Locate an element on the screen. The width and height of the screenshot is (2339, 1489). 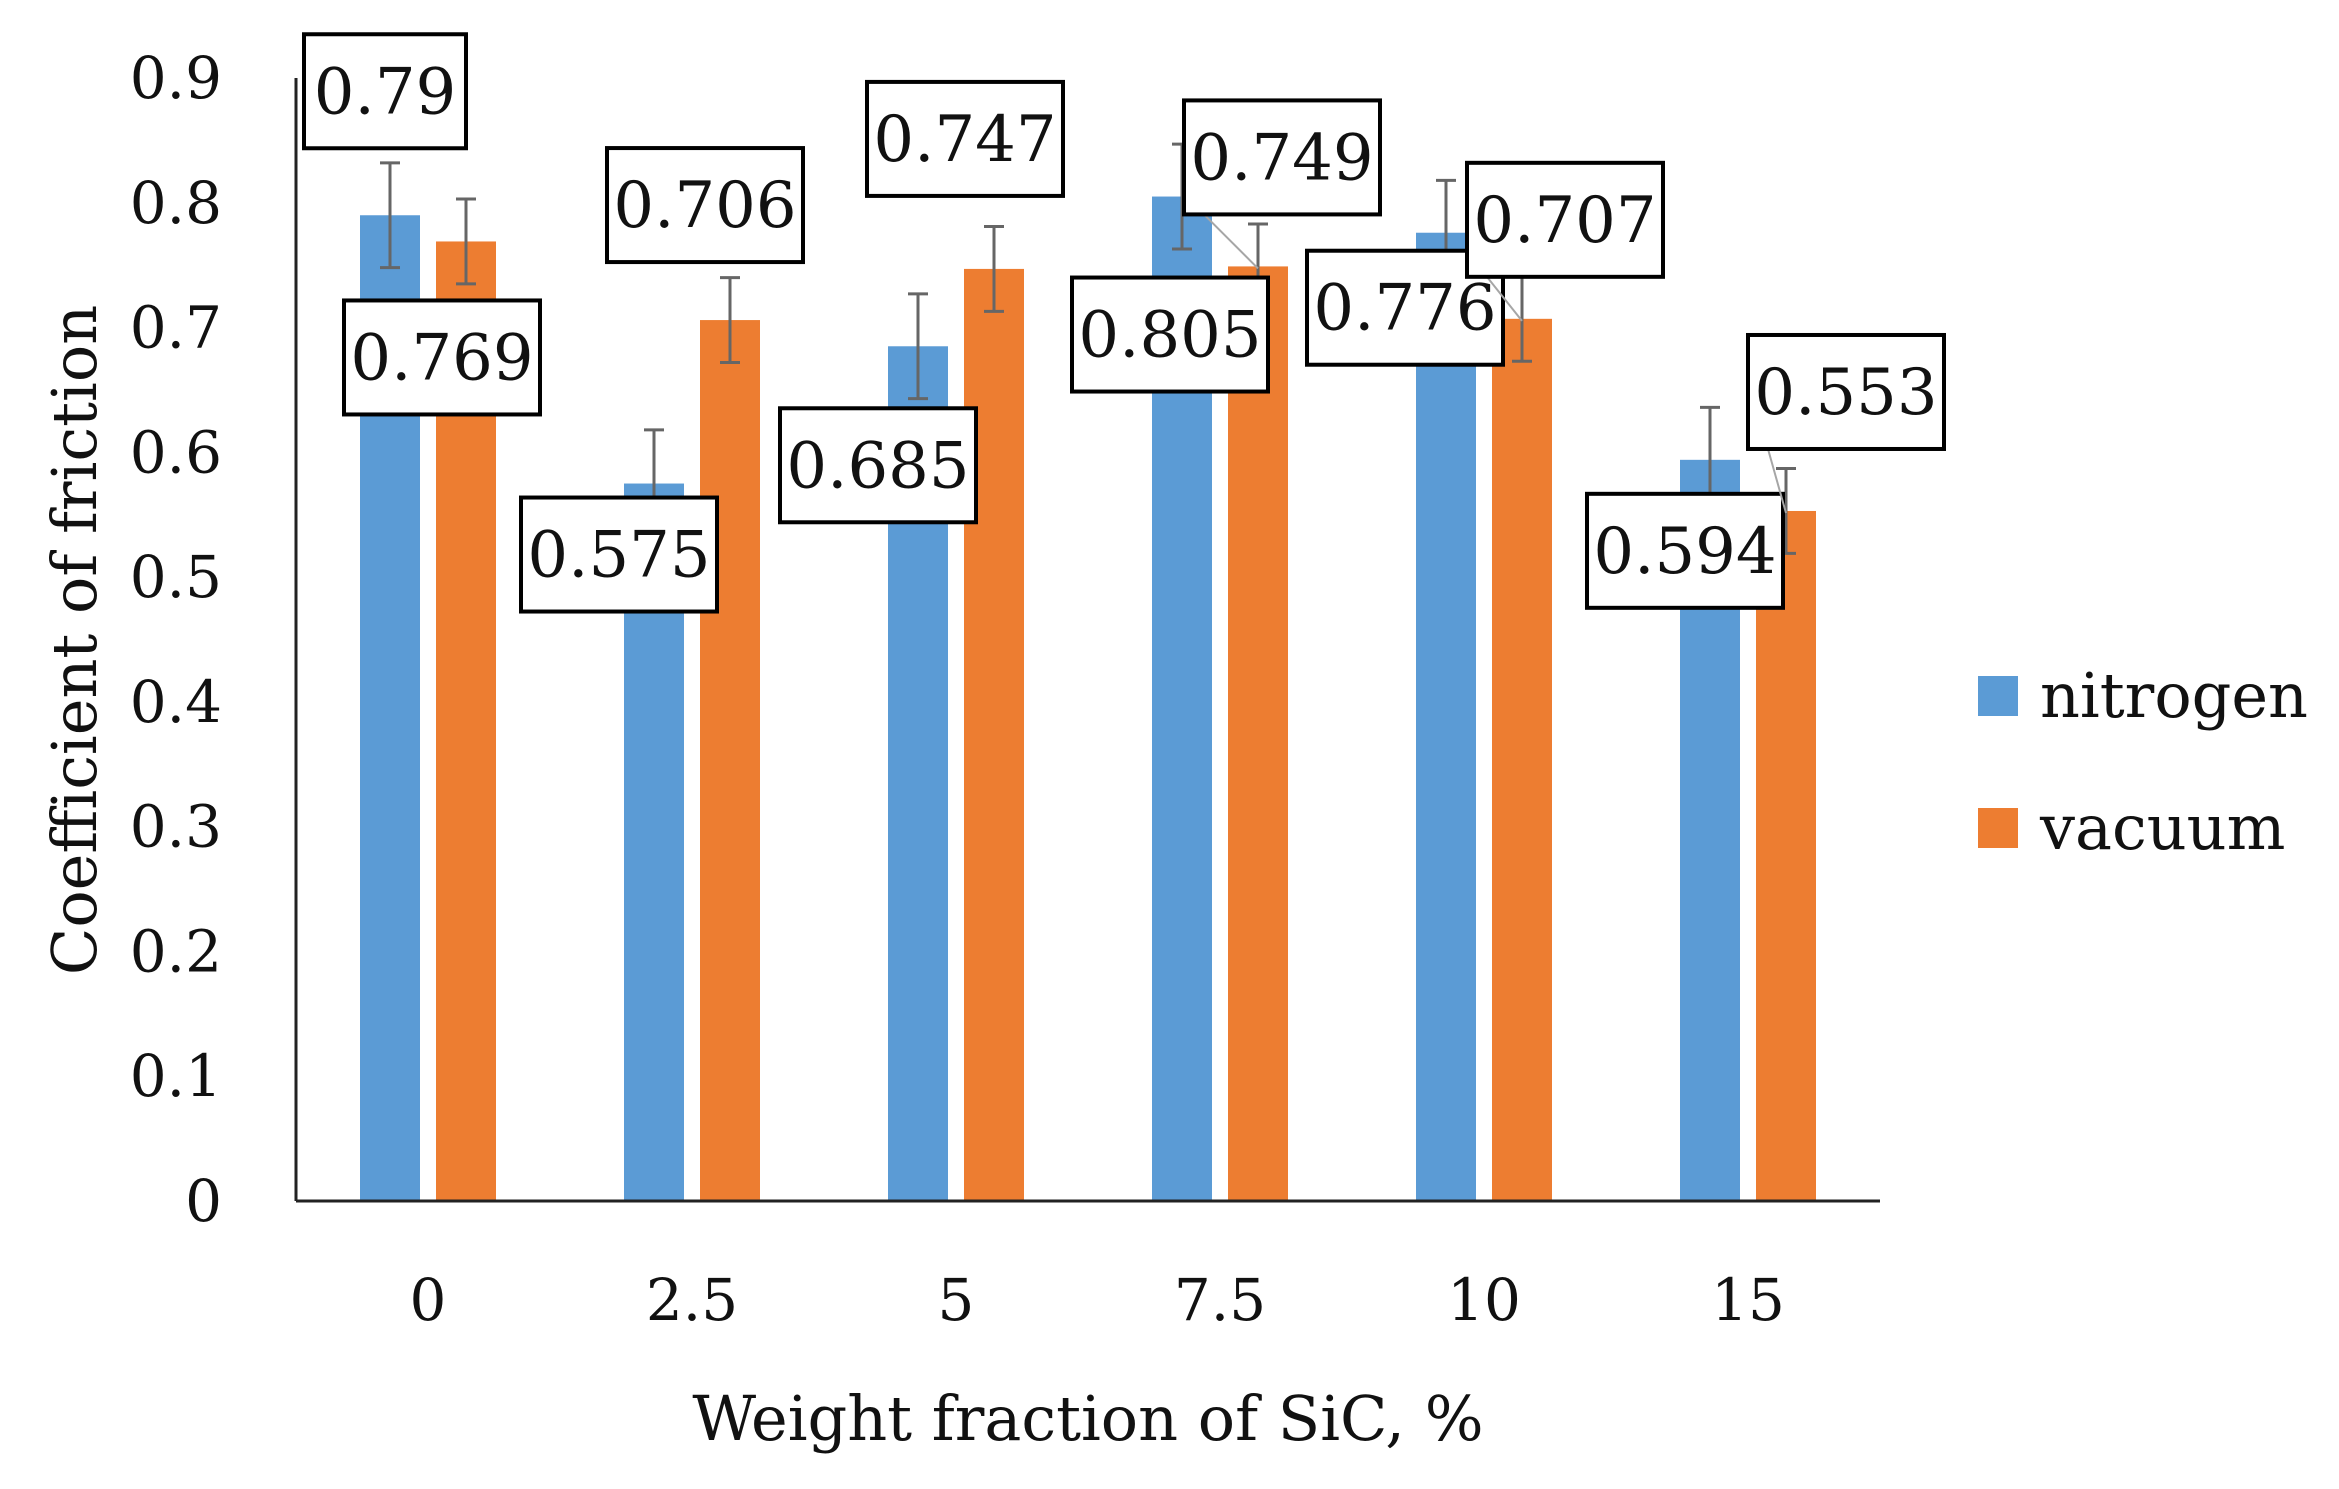
y-tick-label: 0.2 is located at coordinates (176, 951).